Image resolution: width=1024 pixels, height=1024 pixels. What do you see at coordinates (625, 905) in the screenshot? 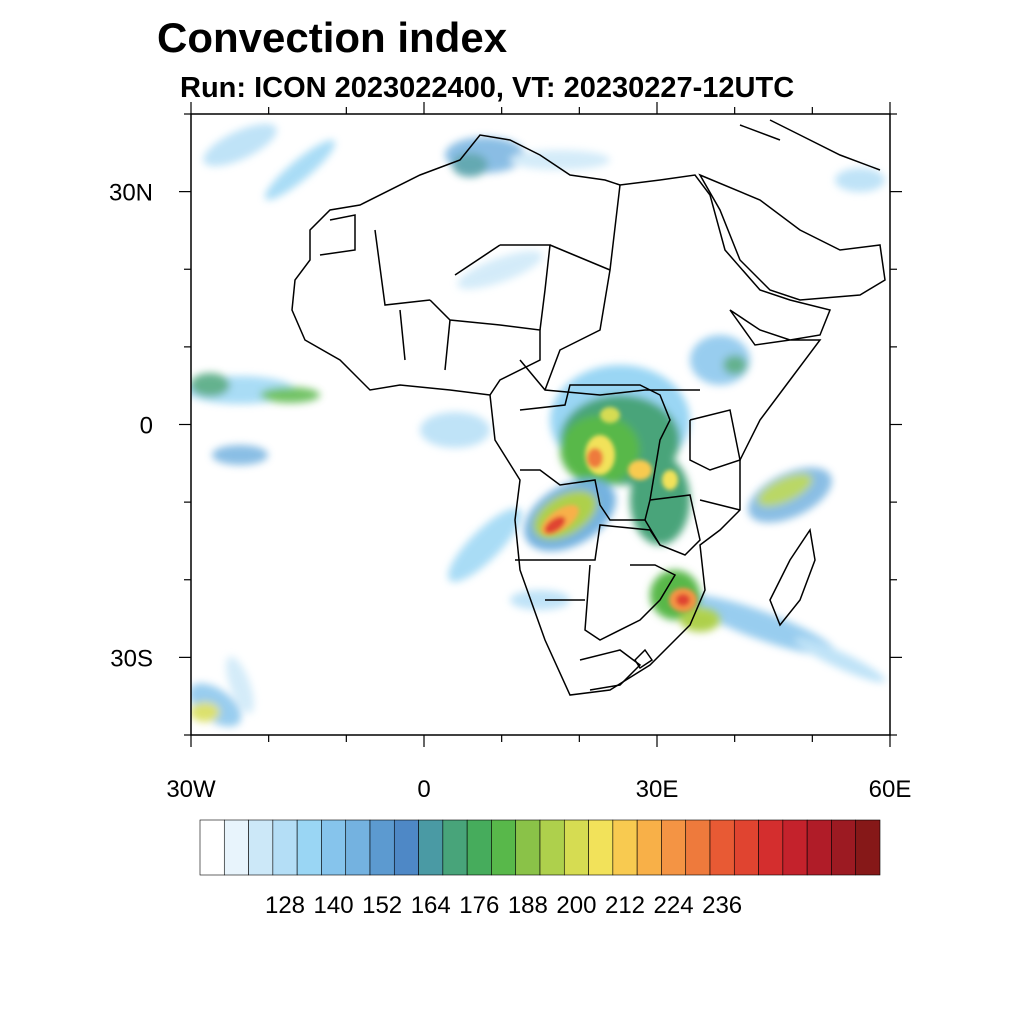
I see `colorbar-label: 212` at bounding box center [625, 905].